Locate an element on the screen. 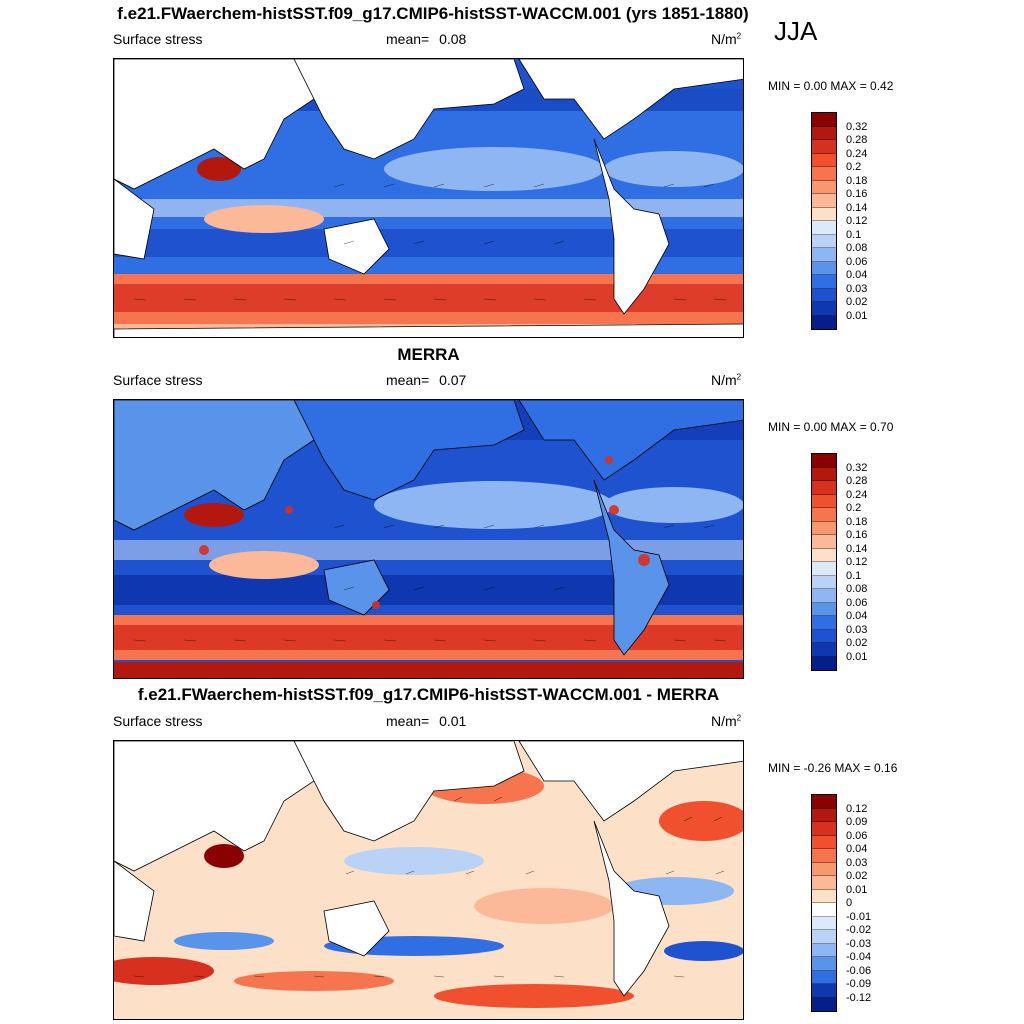 This screenshot has height=1024, width=1024. colorbar-tick-label: -0.04 is located at coordinates (859, 957).